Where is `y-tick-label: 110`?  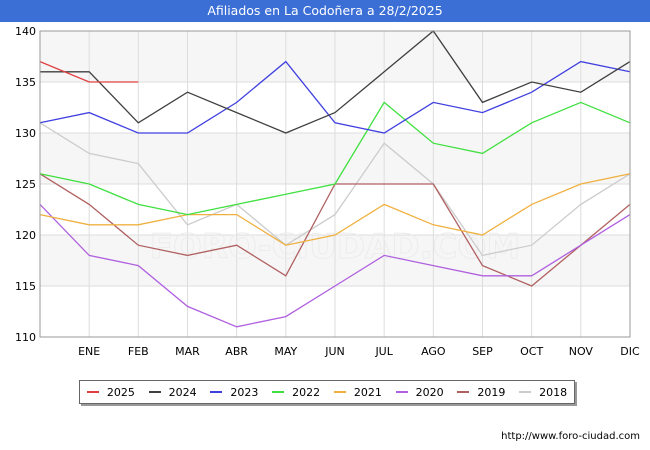
y-tick-label: 110 is located at coordinates (25, 337).